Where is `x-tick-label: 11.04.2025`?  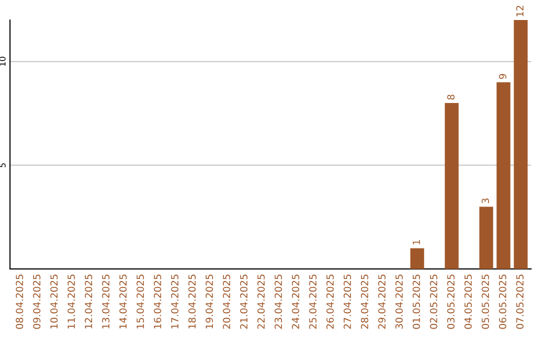
x-tick-label: 11.04.2025 is located at coordinates (71, 301).